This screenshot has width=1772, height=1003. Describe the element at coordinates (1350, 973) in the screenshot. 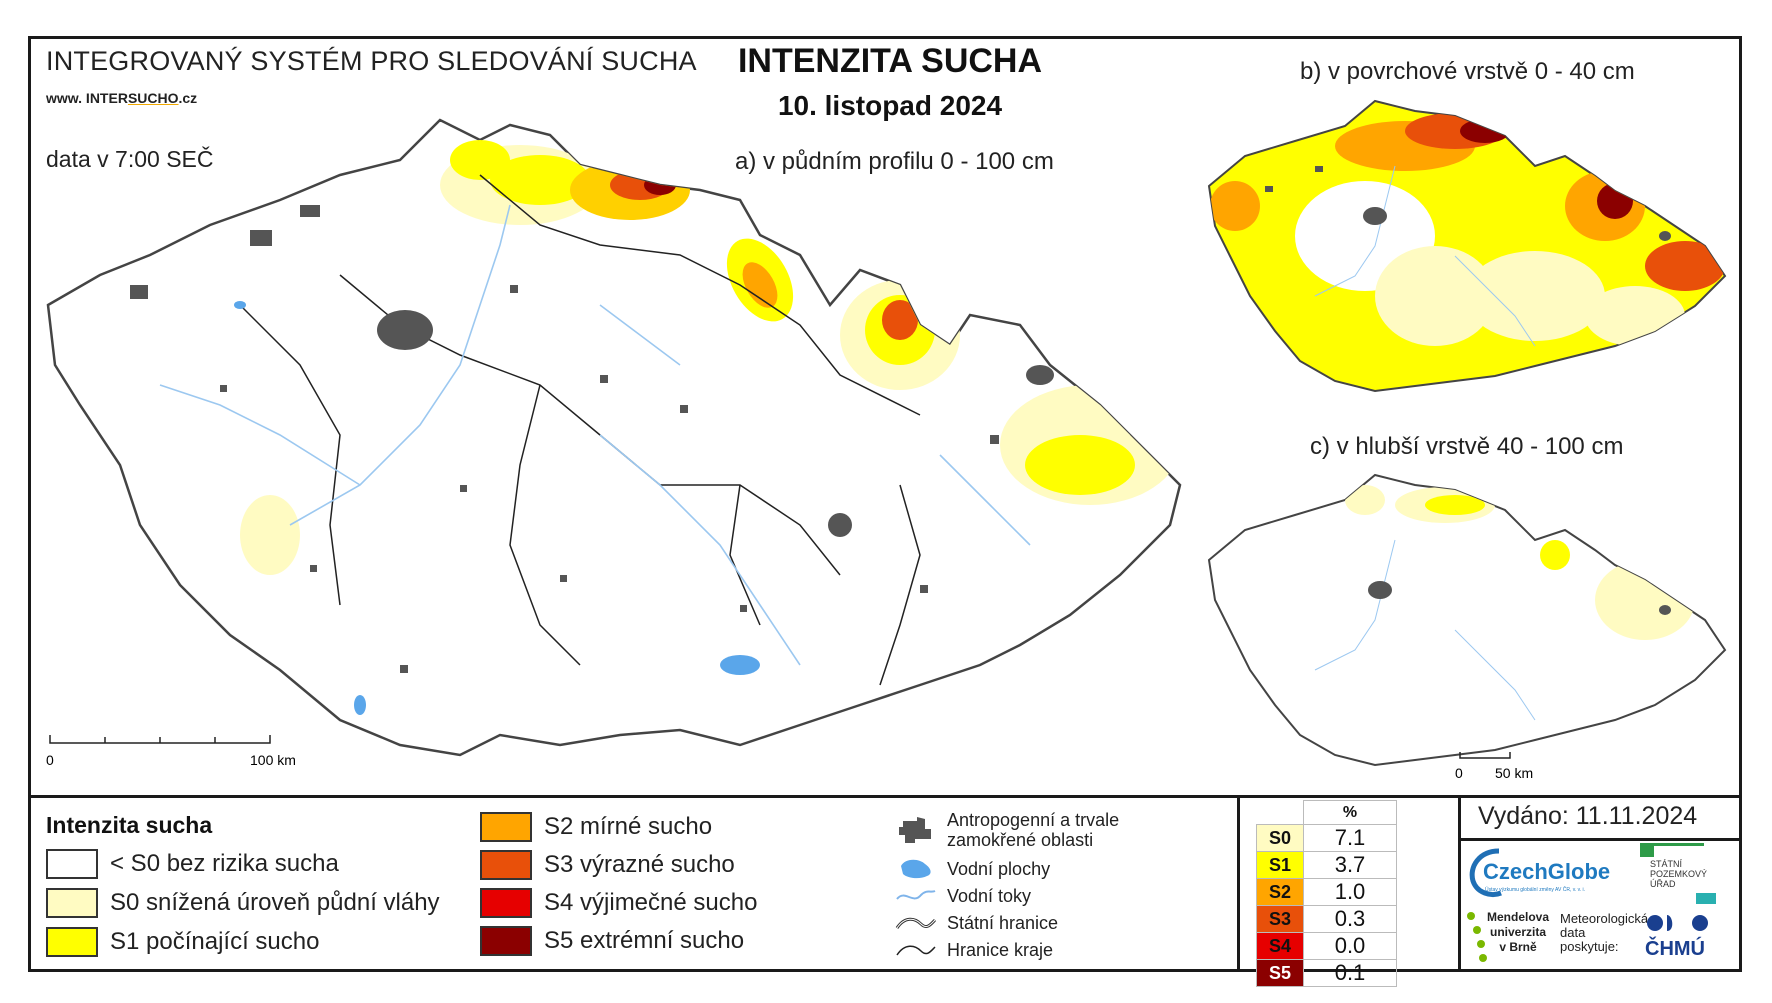

I see `stat-value: 0.1` at that location.